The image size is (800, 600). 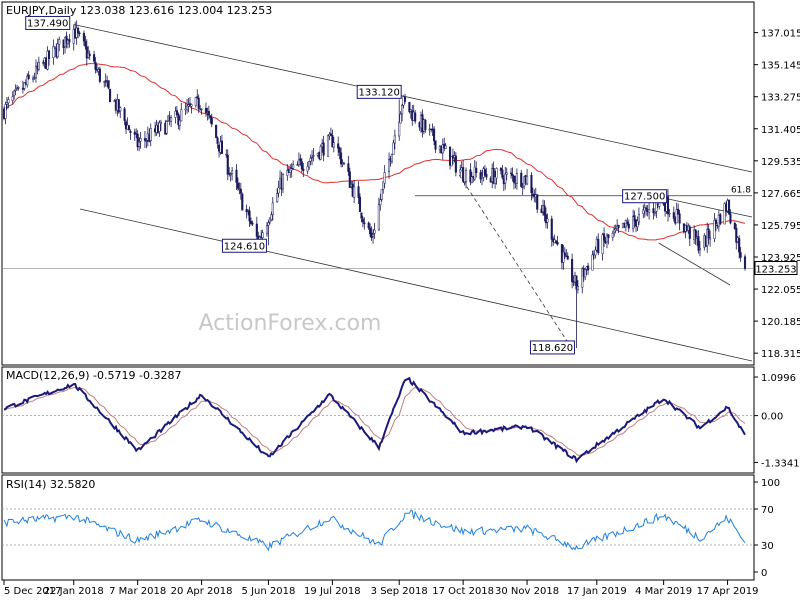 What do you see at coordinates (708, 207) in the screenshot?
I see `wedge-upper-line` at bounding box center [708, 207].